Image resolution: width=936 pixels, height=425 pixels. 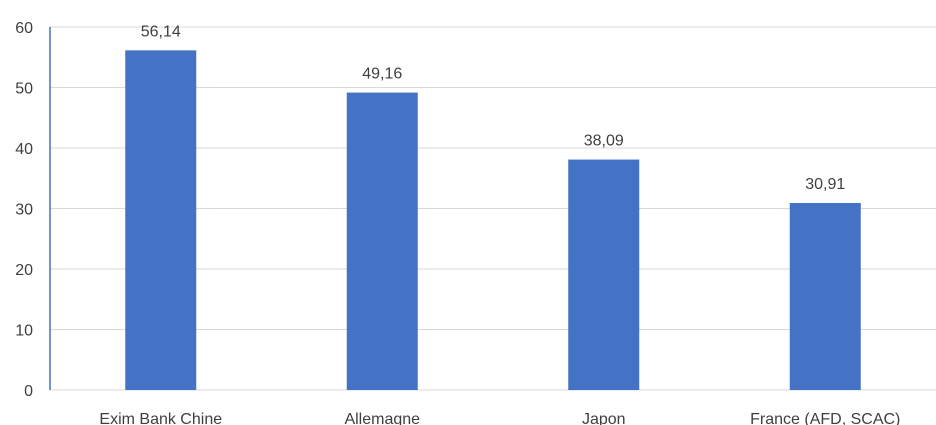 I want to click on x-tick-label: Exim Bank Chine, so click(x=160, y=418).